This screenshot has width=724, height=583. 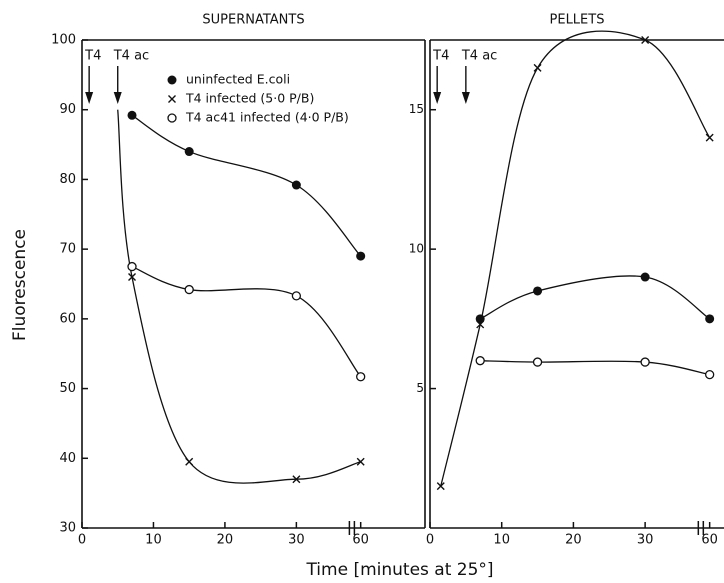 What do you see at coordinates (420, 388) in the screenshot?
I see `y-tick-label: 5` at bounding box center [420, 388].